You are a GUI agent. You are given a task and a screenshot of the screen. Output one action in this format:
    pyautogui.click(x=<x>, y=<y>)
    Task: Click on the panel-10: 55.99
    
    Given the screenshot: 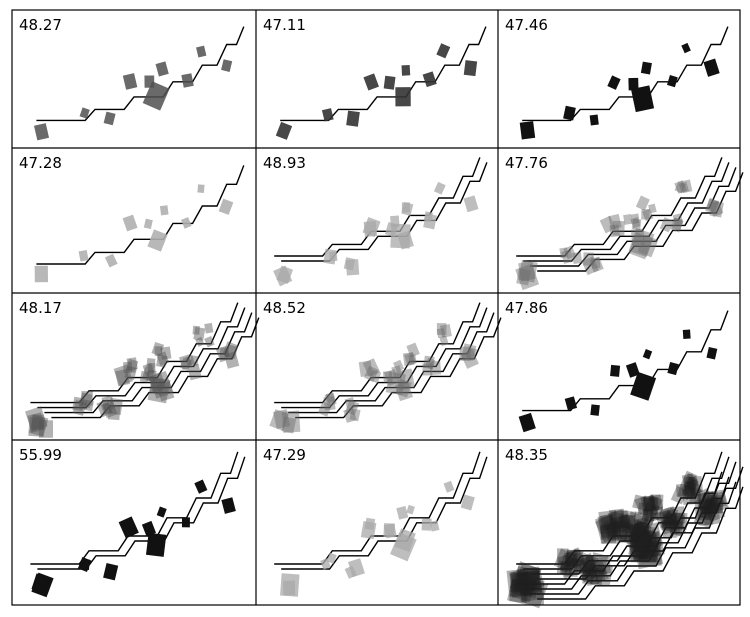 What is the action you would take?
    pyautogui.click(x=132, y=522)
    